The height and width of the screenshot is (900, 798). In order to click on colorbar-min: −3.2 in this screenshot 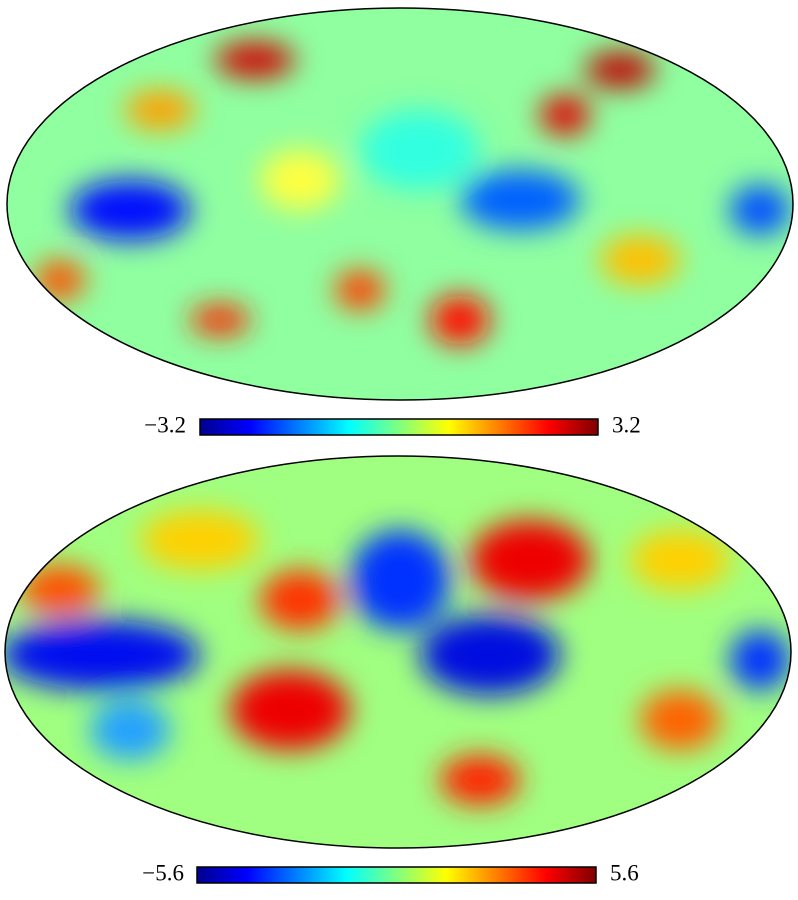, I will do `click(165, 424)`.